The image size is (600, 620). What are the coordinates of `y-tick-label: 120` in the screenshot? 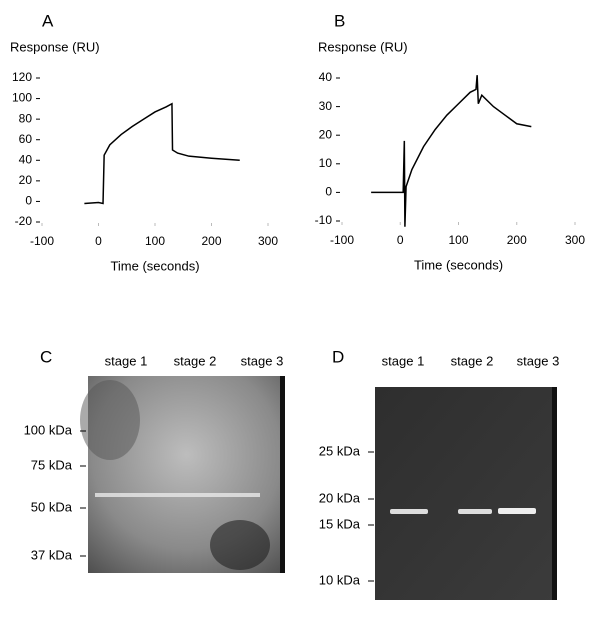 It's located at (22, 77).